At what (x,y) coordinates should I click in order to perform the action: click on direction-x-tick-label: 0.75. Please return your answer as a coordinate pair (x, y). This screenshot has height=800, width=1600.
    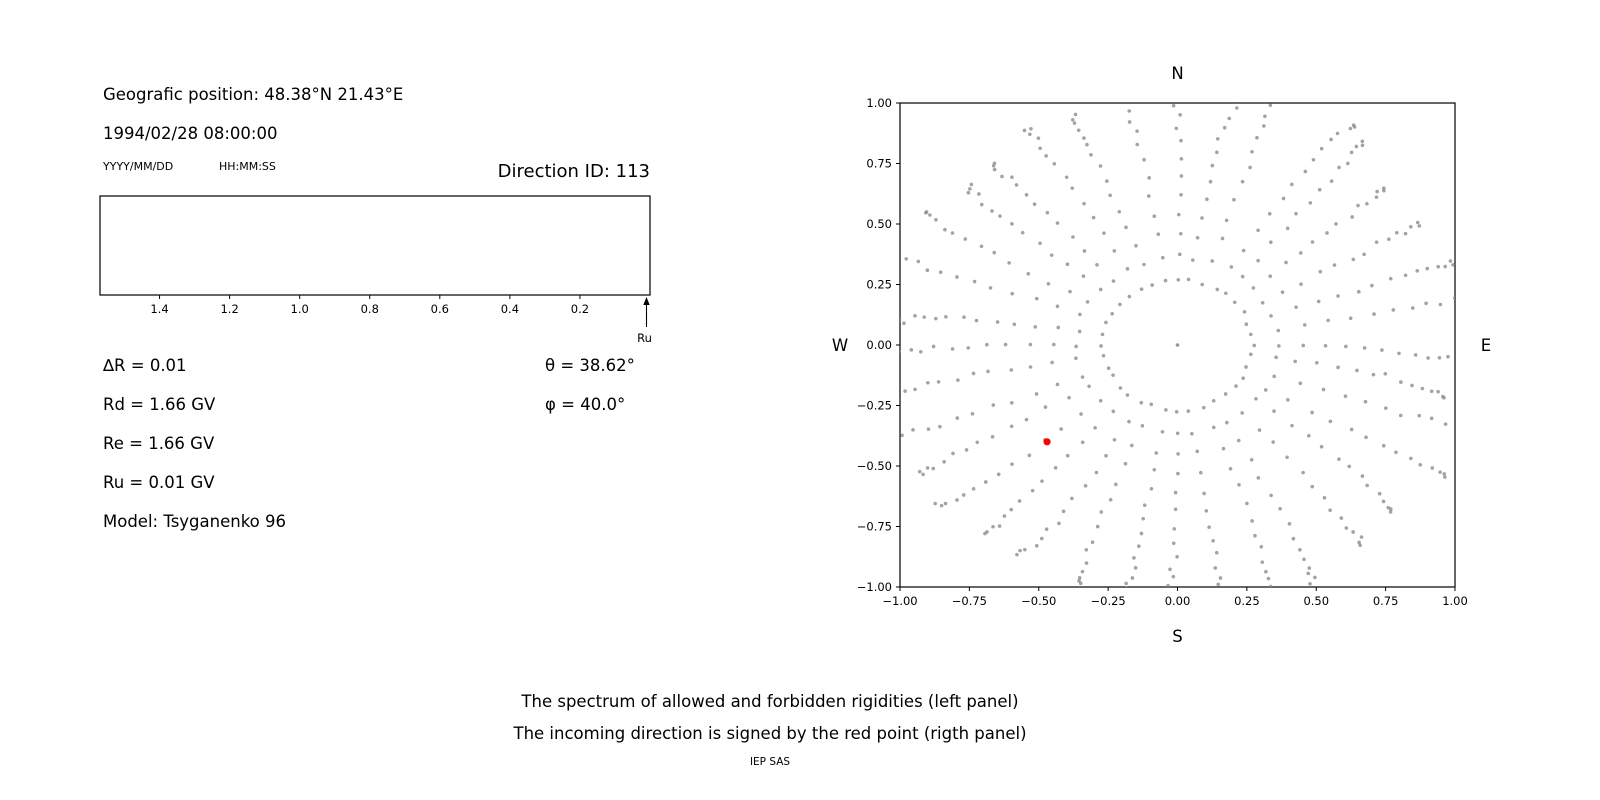
    Looking at the image, I should click on (1386, 601).